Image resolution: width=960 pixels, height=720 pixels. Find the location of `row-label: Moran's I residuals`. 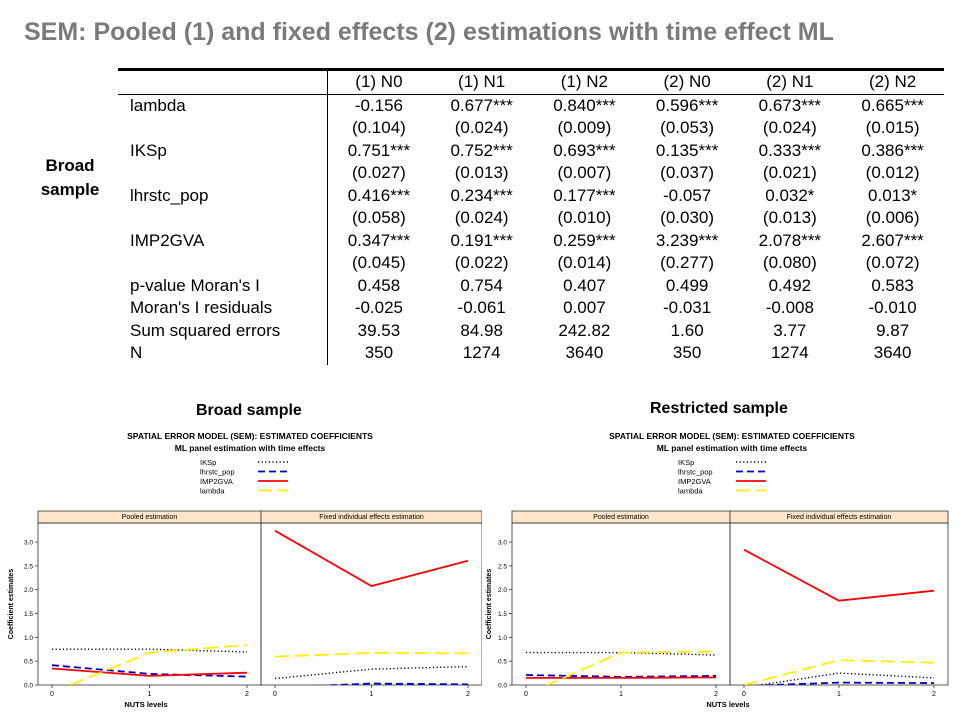

row-label: Moran's I residuals is located at coordinates (223, 308).